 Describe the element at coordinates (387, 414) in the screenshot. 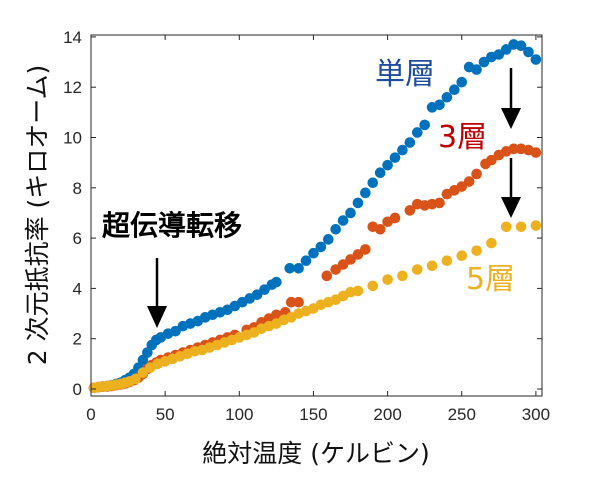

I see `x-tick-label: 200` at that location.